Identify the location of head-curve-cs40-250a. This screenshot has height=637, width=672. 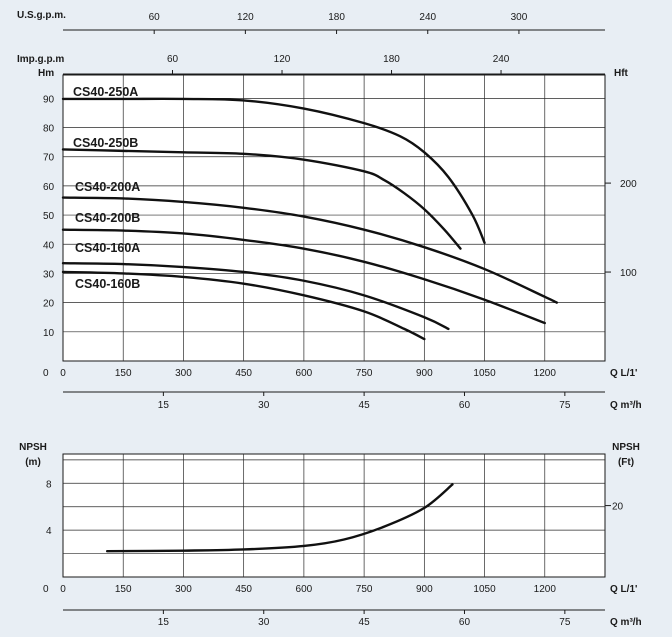
(273, 171).